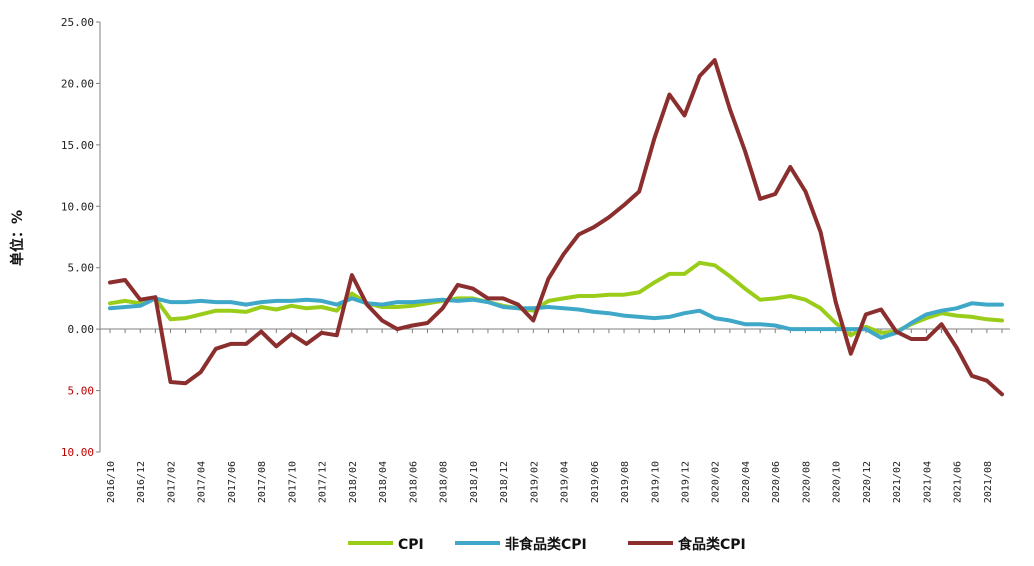 This screenshot has height=566, width=1034. I want to click on x-tick-label: 2017/12, so click(323, 482).